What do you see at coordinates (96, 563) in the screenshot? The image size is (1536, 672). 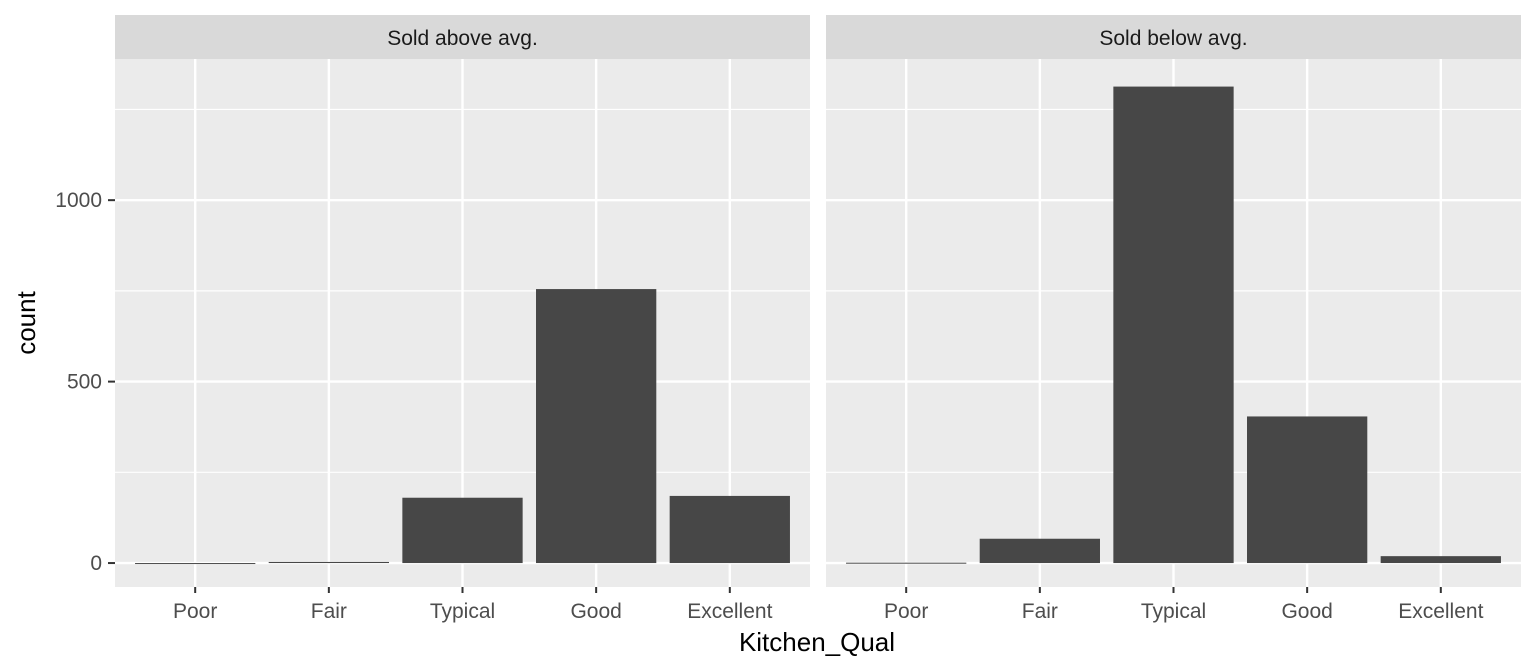 I see `y-tick-label: 0` at bounding box center [96, 563].